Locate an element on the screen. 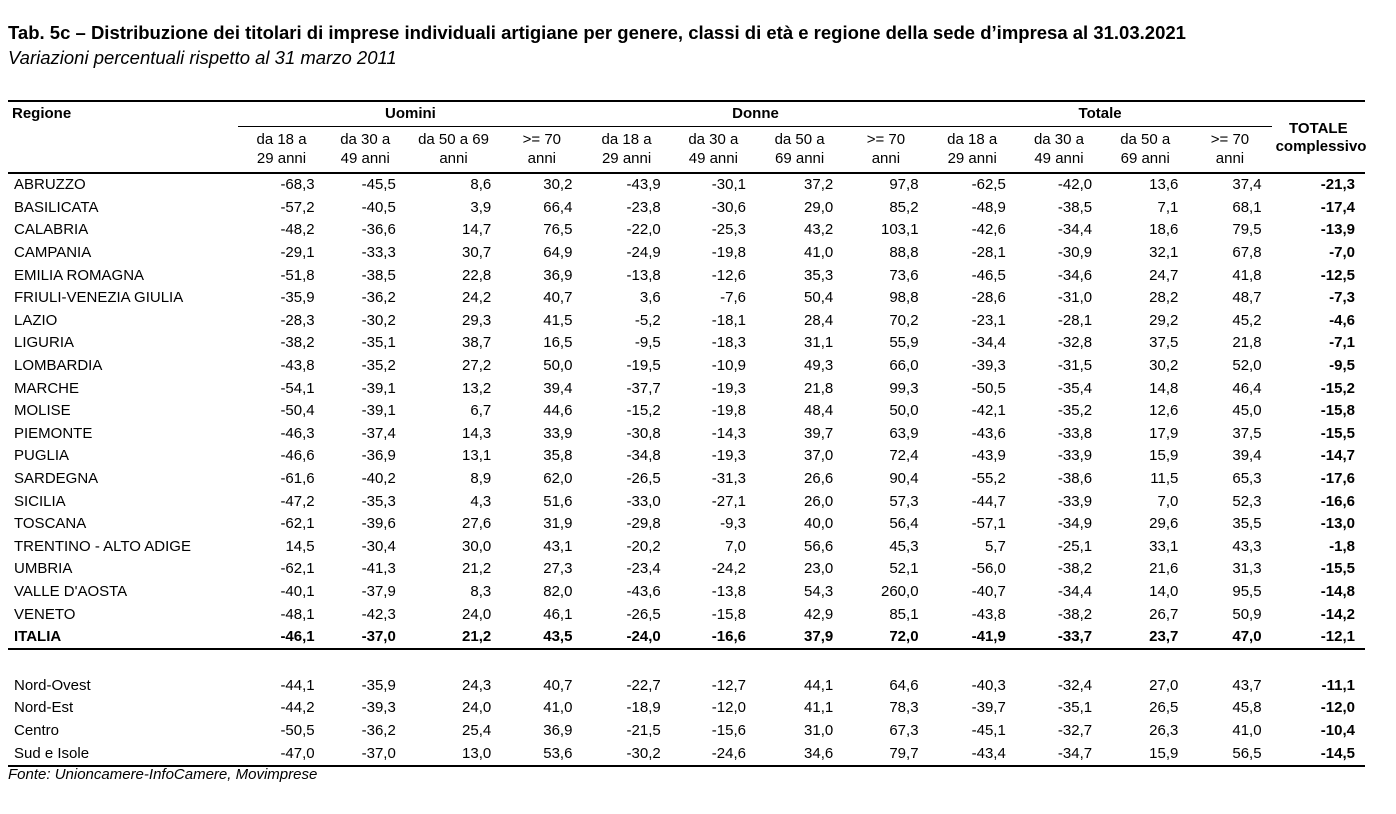 The height and width of the screenshot is (814, 1396). value-cell: -44,1 is located at coordinates (297, 685).